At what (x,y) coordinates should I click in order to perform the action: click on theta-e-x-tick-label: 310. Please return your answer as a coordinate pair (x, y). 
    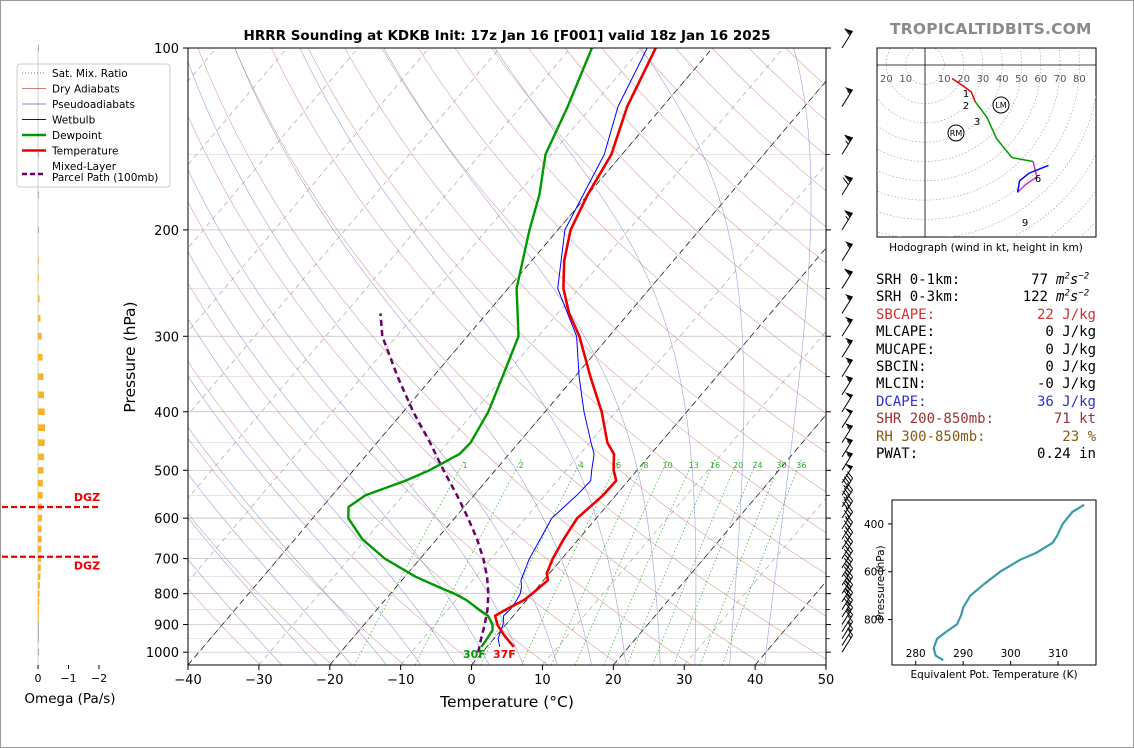
    Looking at the image, I should click on (1058, 654).